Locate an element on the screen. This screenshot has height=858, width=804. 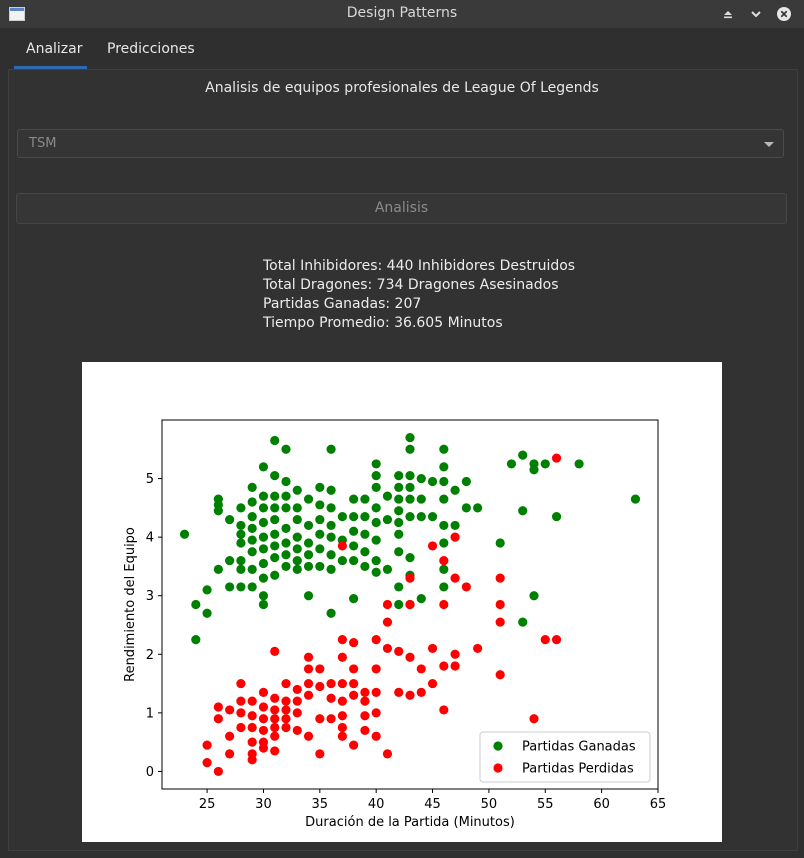
tab-analizar: Analizar is located at coordinates (54, 49).